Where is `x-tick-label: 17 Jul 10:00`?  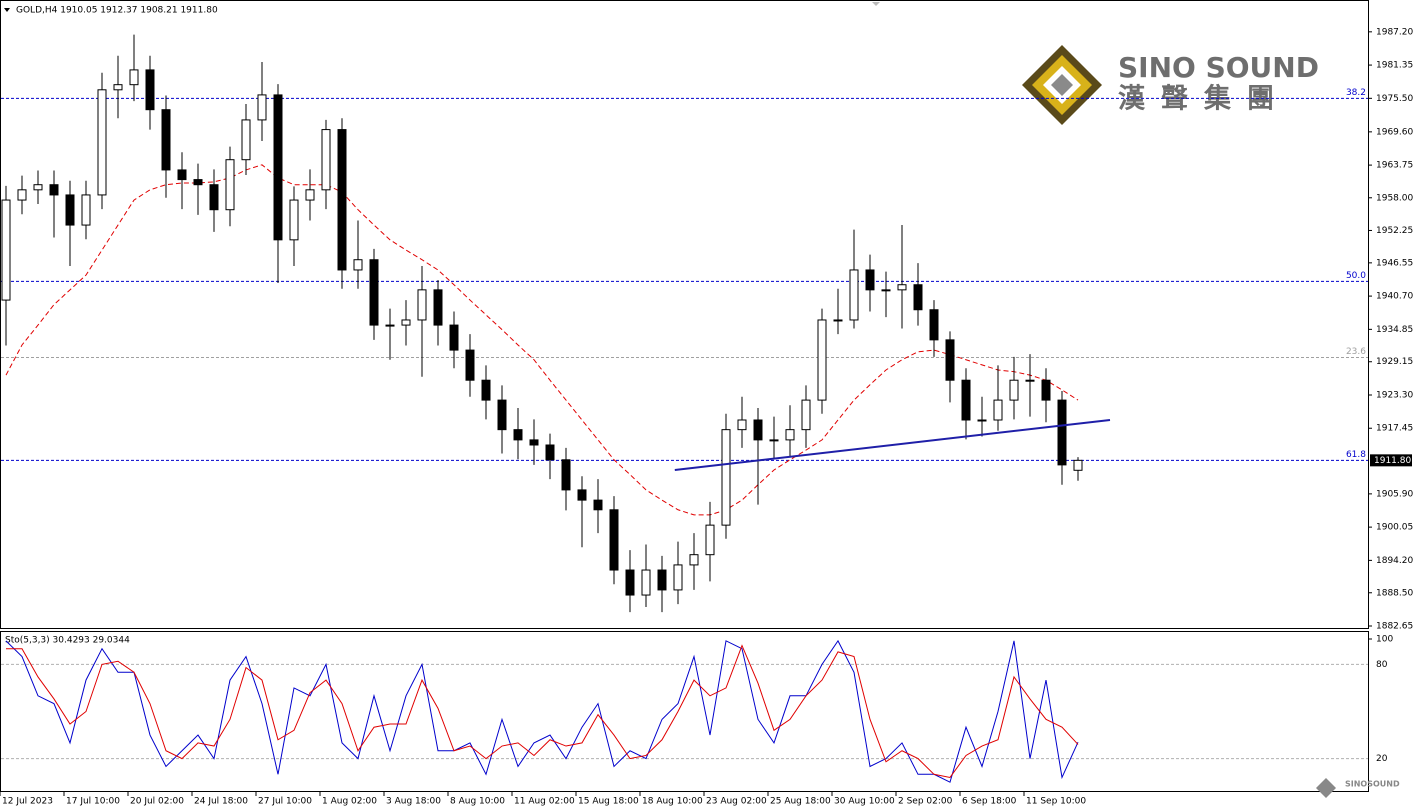
x-tick-label: 17 Jul 10:00 is located at coordinates (93, 802).